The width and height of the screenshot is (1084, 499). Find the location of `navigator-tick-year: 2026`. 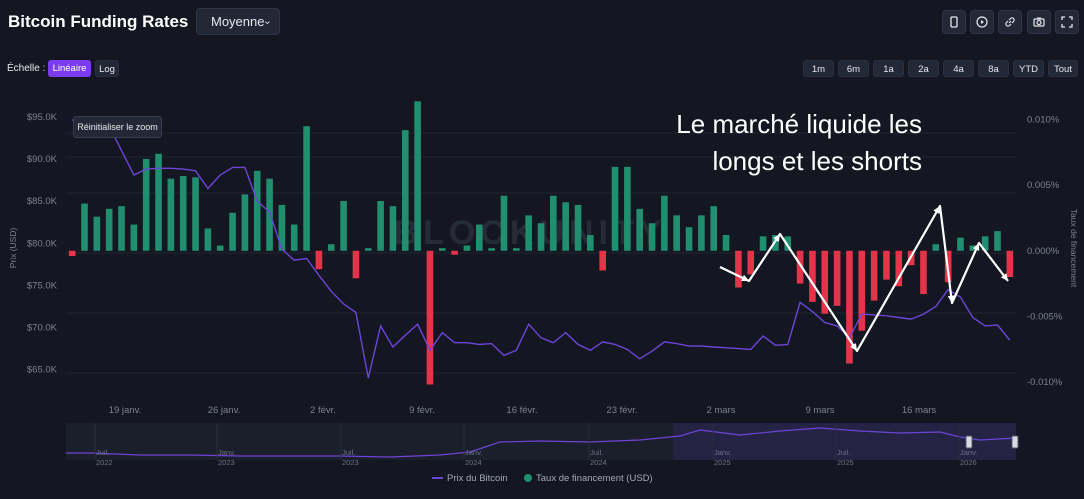

navigator-tick-year: 2026 is located at coordinates (968, 462).